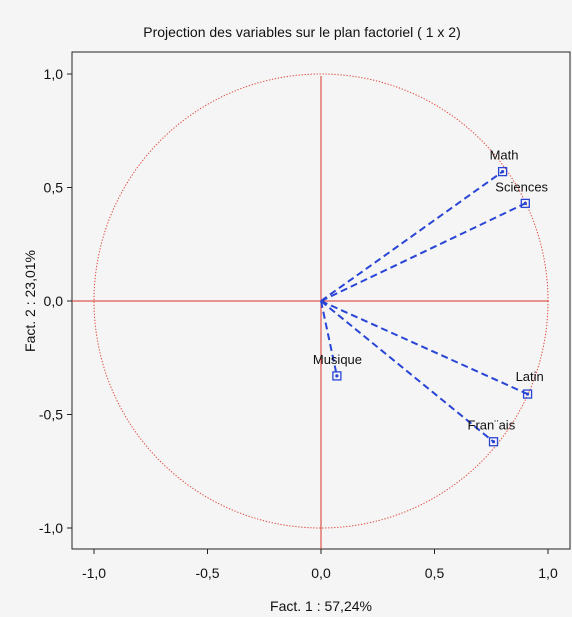 The image size is (572, 617). I want to click on y-tick-label-3: -0,5, so click(51, 415).